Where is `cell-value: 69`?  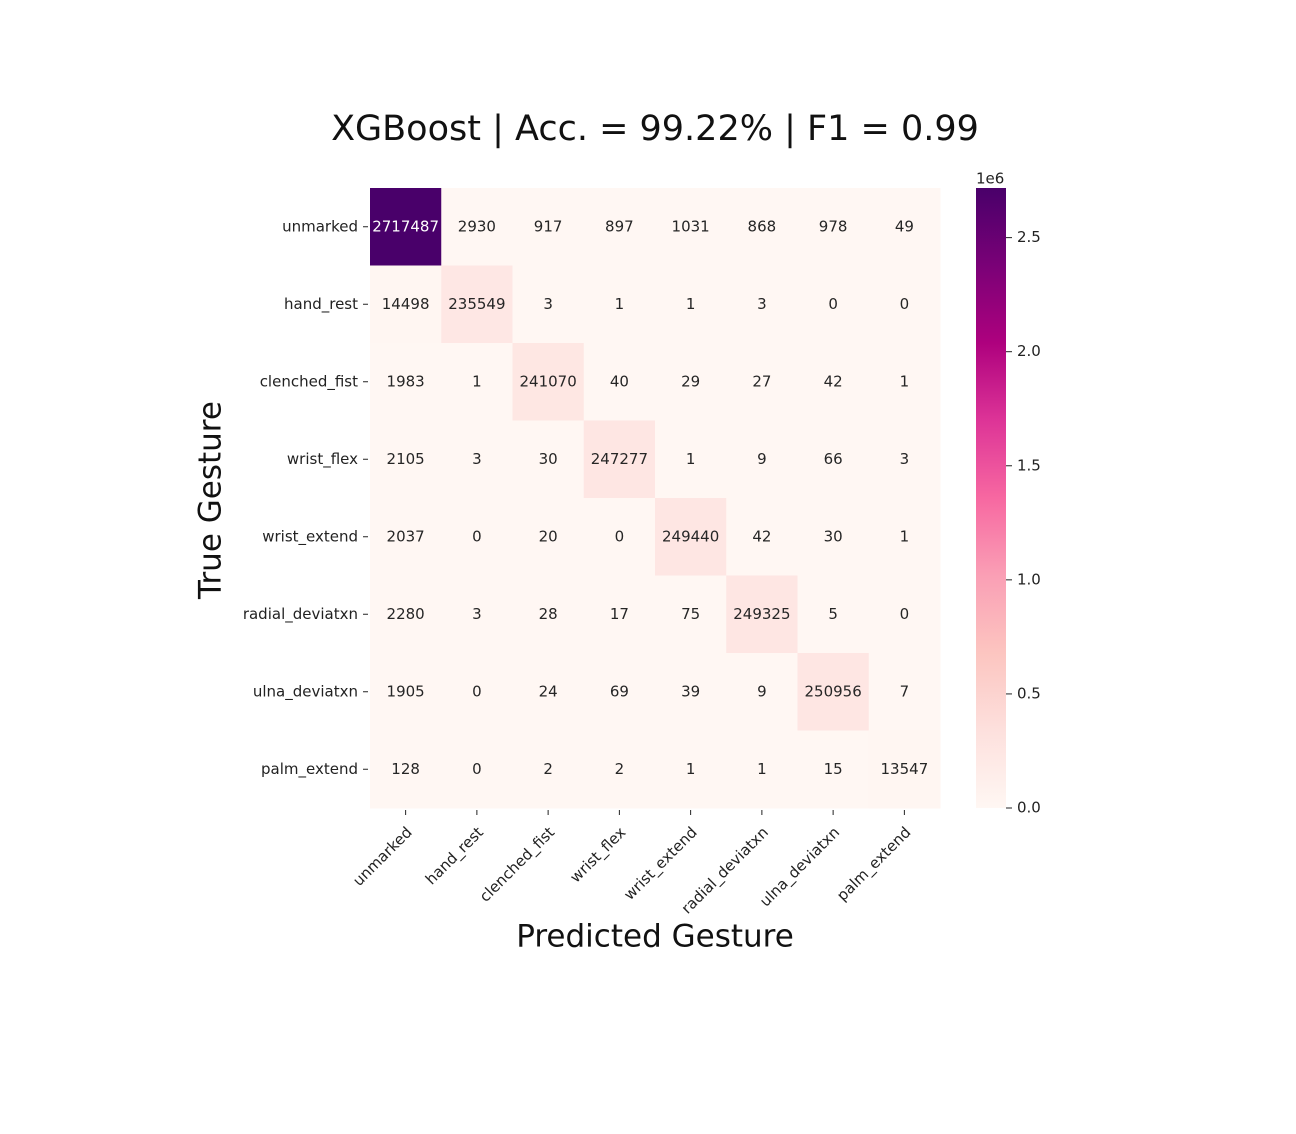 cell-value: 69 is located at coordinates (619, 691).